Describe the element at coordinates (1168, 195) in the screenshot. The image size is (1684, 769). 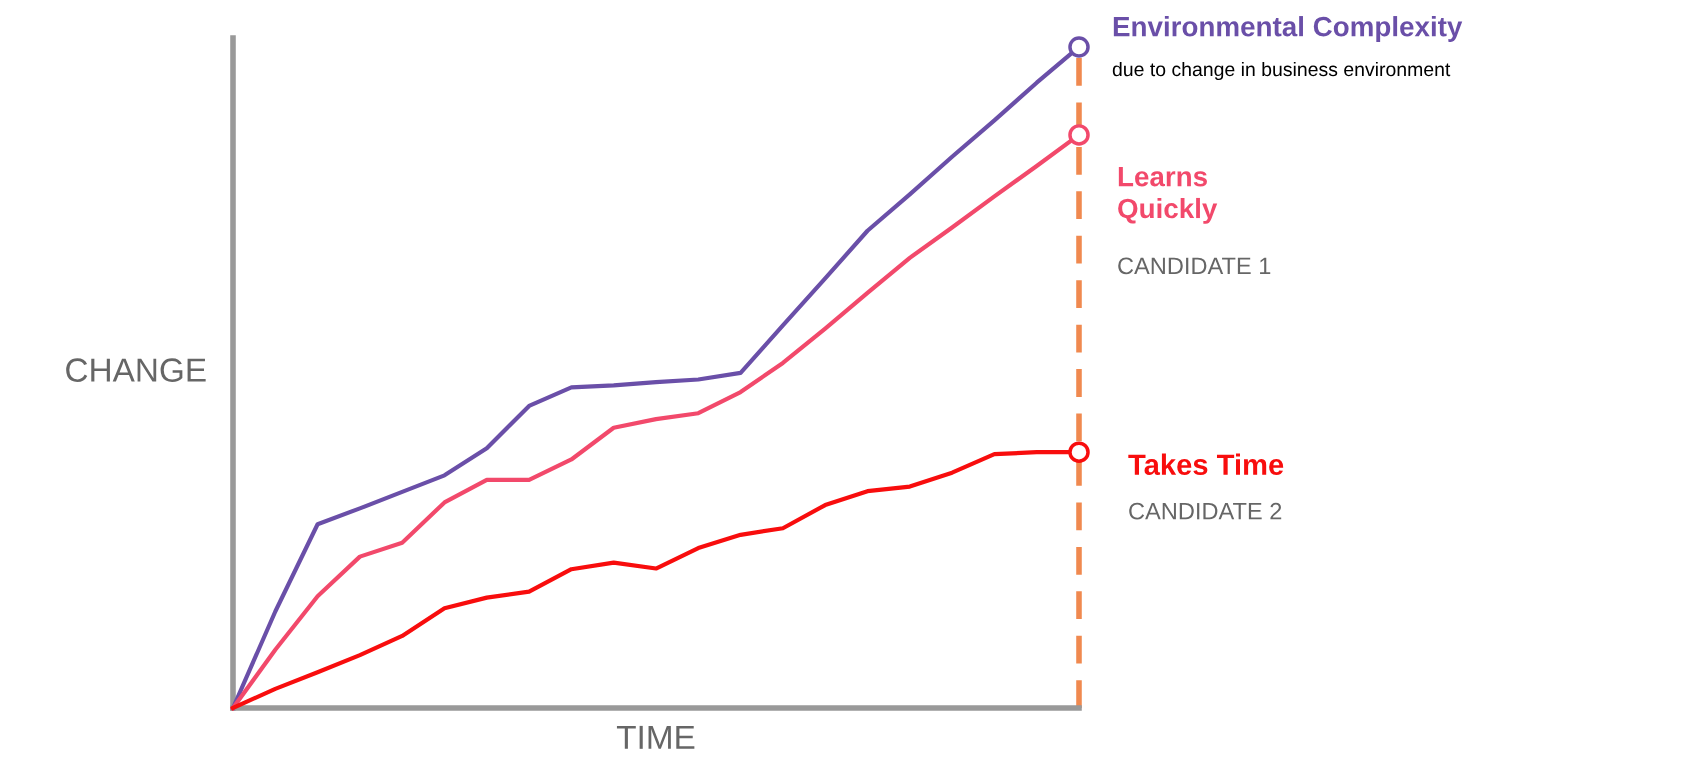
I see `series-label: Learns Quickly` at that location.